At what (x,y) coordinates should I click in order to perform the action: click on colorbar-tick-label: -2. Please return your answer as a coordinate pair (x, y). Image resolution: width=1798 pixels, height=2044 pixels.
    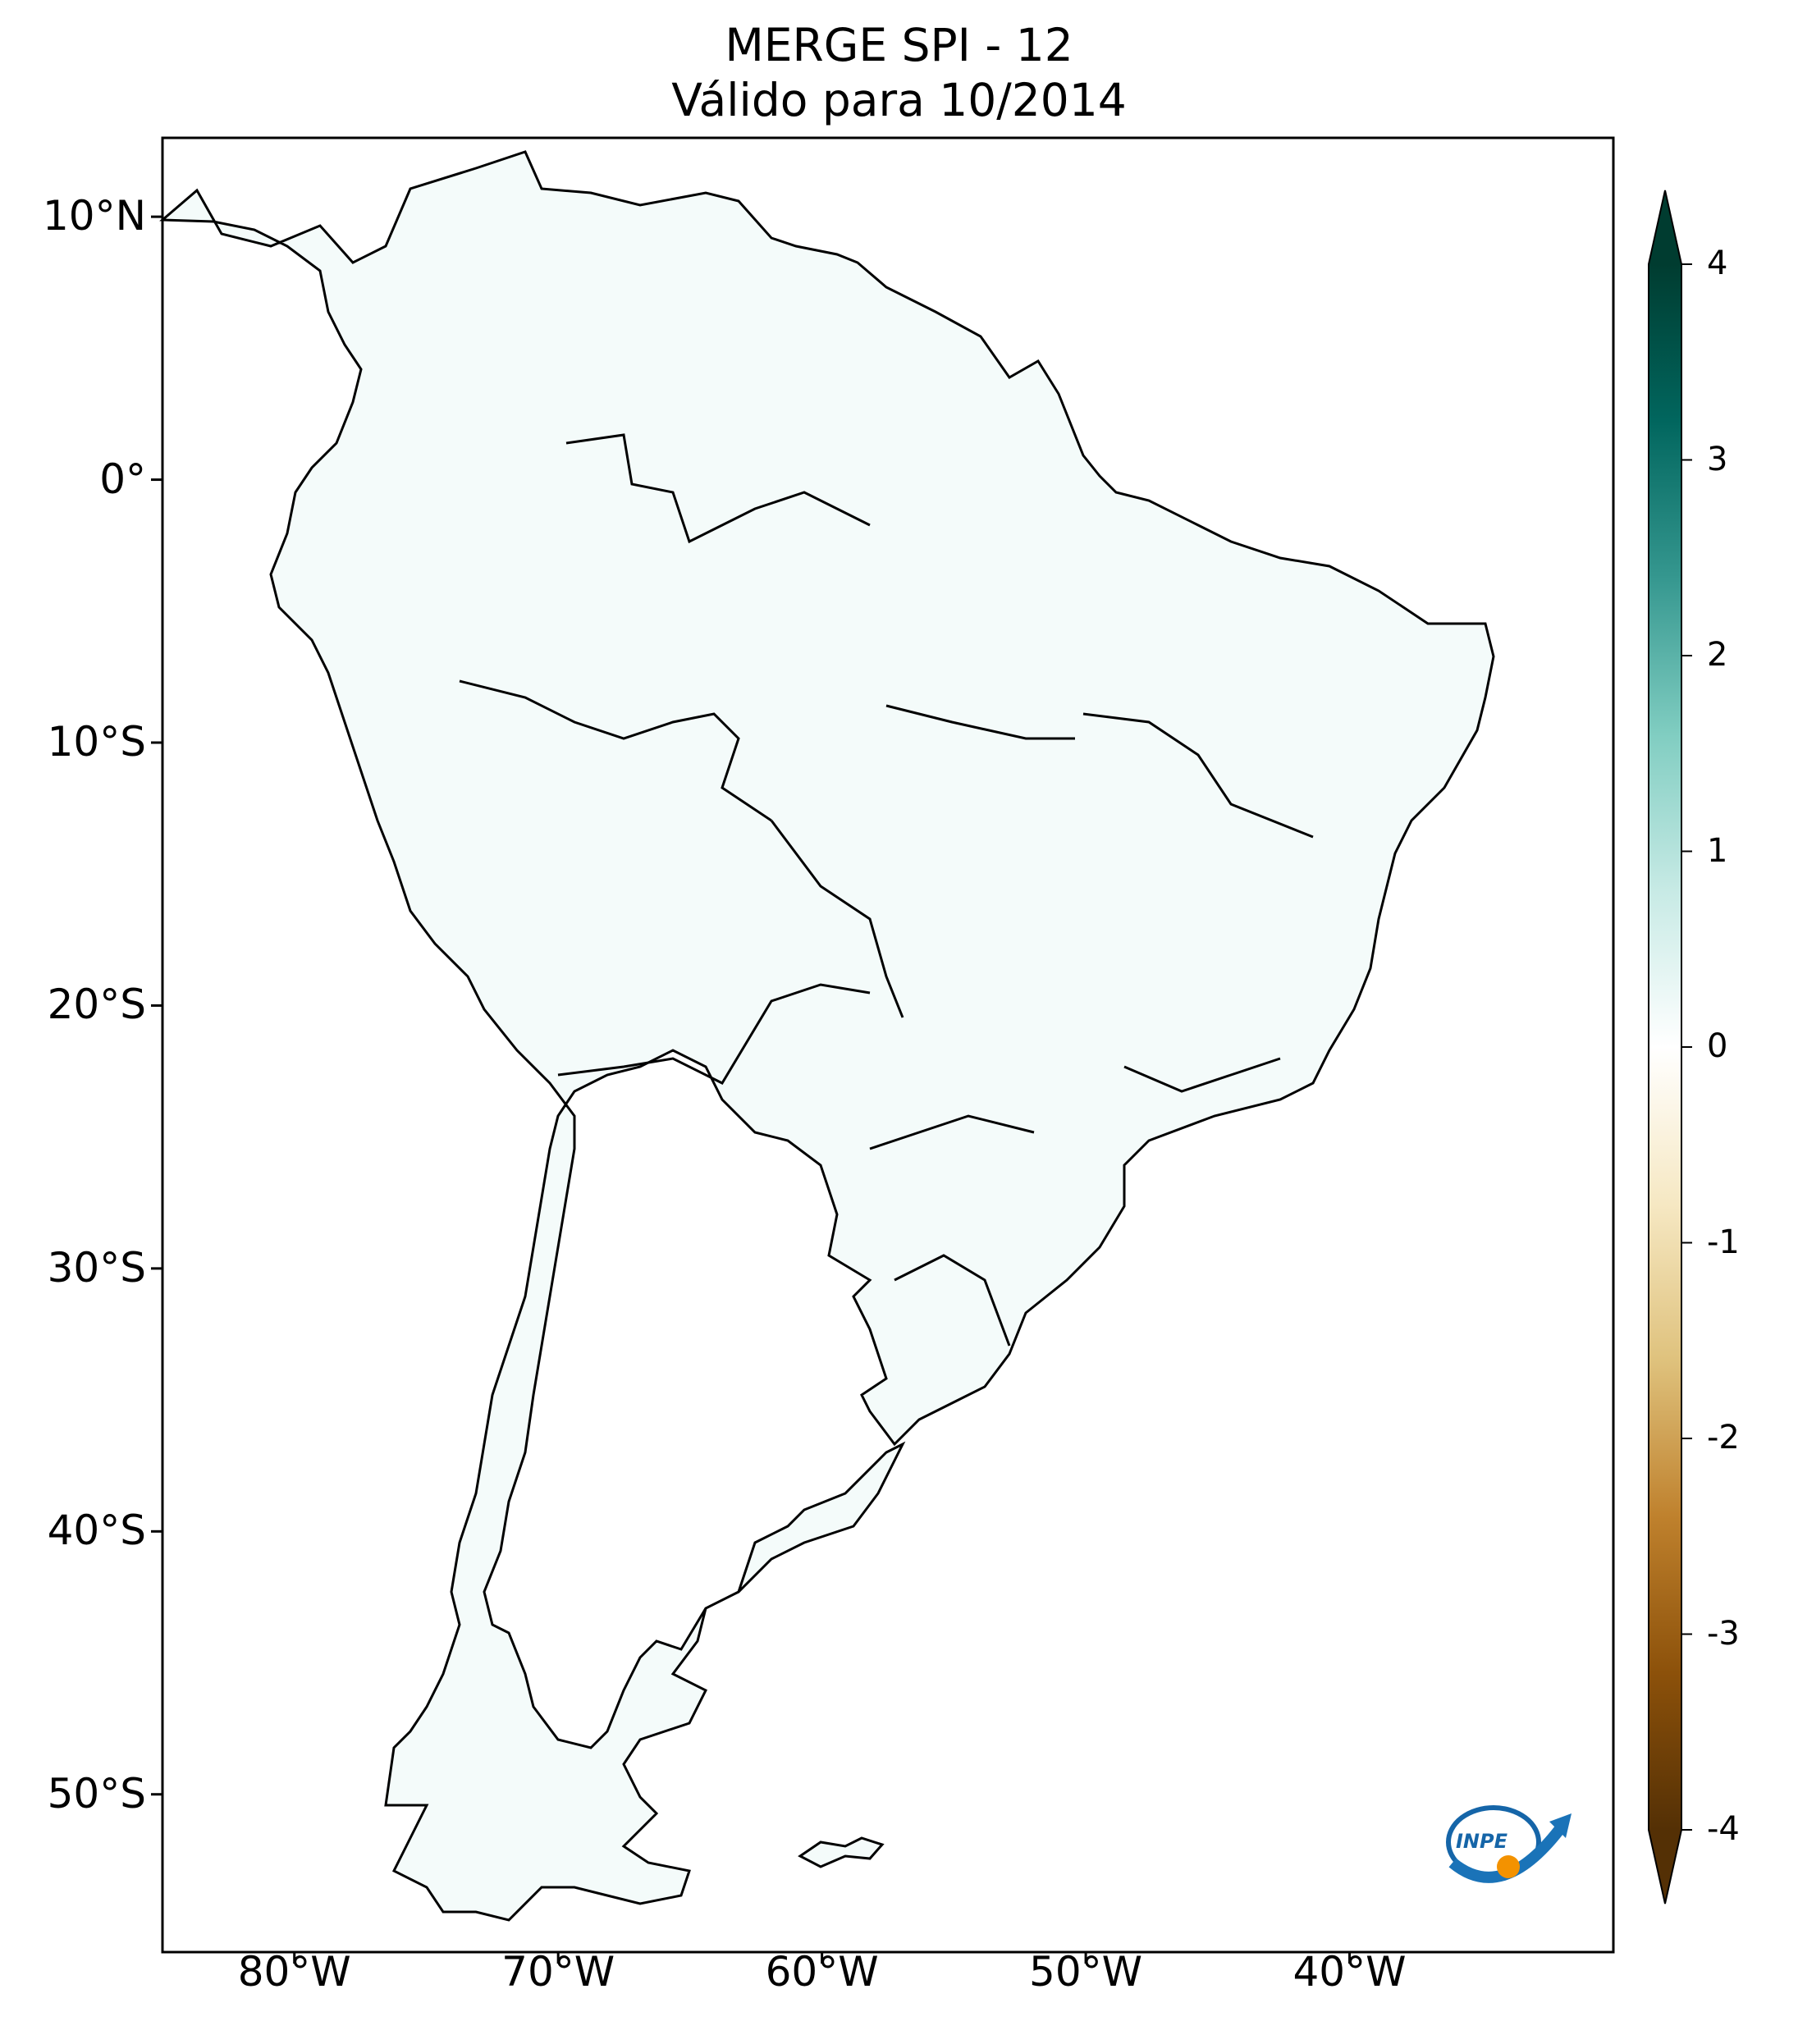
    Looking at the image, I should click on (1723, 1437).